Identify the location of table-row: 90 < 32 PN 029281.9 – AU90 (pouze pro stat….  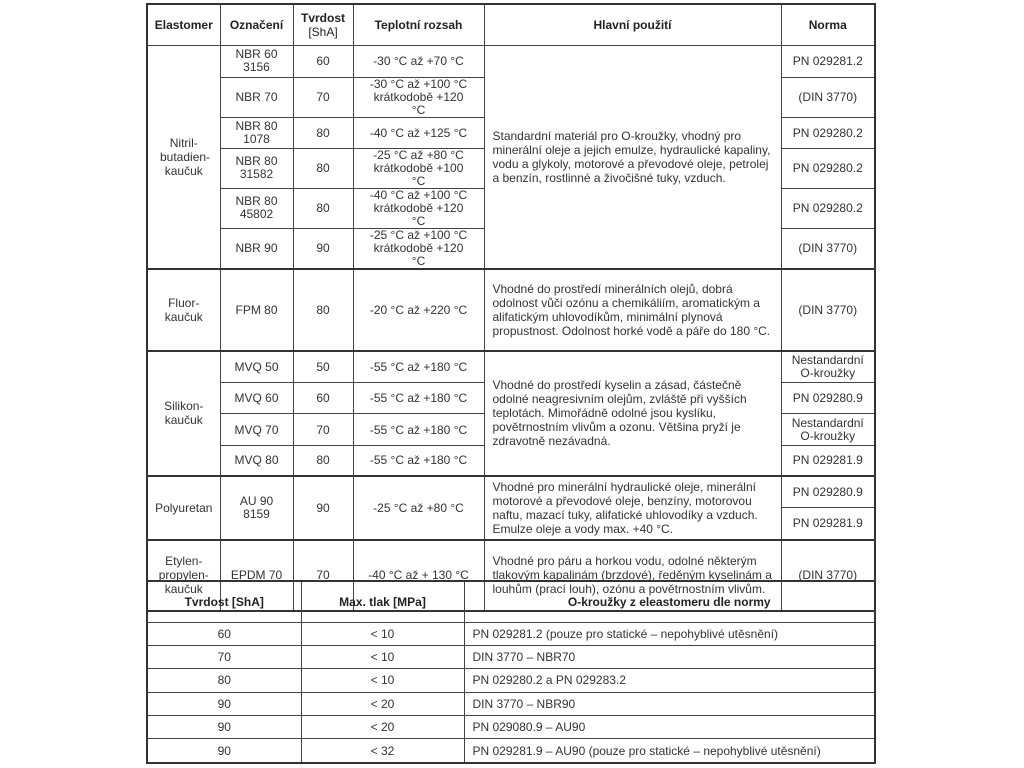
(511, 751).